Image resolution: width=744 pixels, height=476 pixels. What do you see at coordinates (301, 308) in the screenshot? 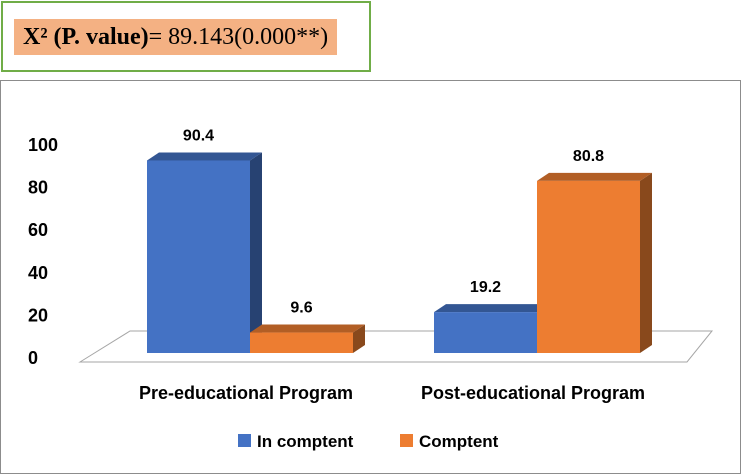
I see `data-label: 9.6` at bounding box center [301, 308].